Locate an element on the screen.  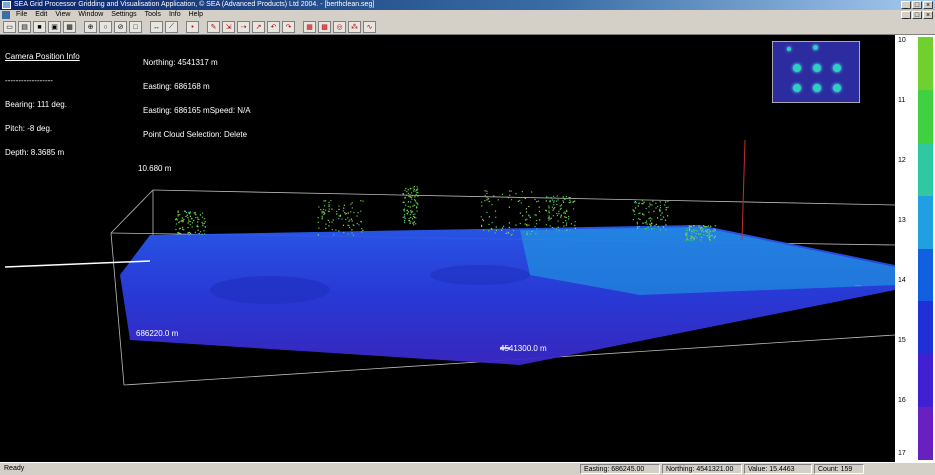
profile-button: ⟋ is located at coordinates (171, 27).